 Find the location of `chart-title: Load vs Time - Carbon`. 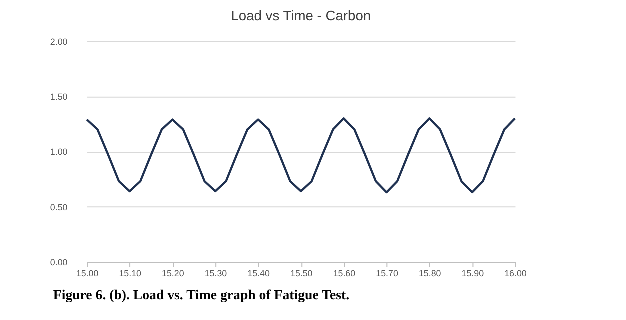

chart-title: Load vs Time - Carbon is located at coordinates (301, 16).